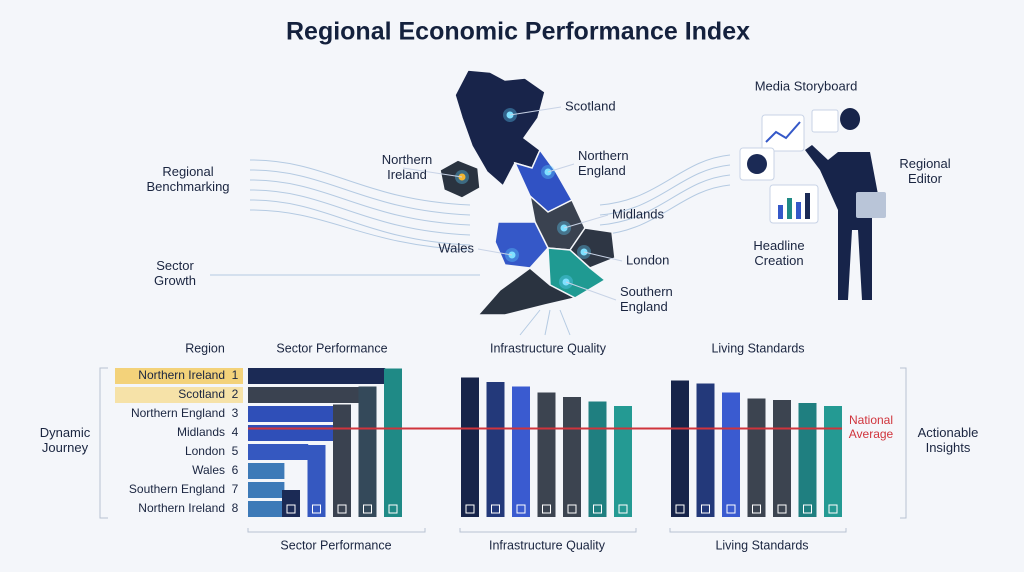 The height and width of the screenshot is (572, 1024). I want to click on side-label: Insights, so click(948, 447).